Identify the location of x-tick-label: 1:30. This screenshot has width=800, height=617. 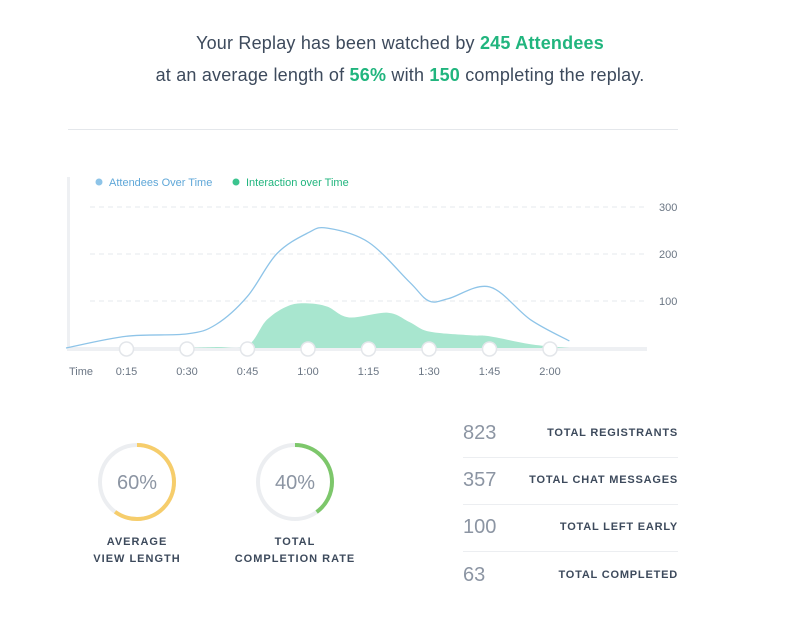
(428, 372).